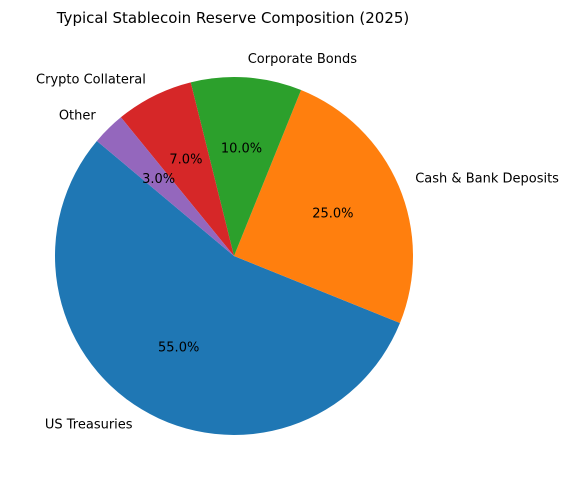 The height and width of the screenshot is (490, 578). Describe the element at coordinates (158, 179) in the screenshot. I see `percent-label-other: 3.0%` at that location.